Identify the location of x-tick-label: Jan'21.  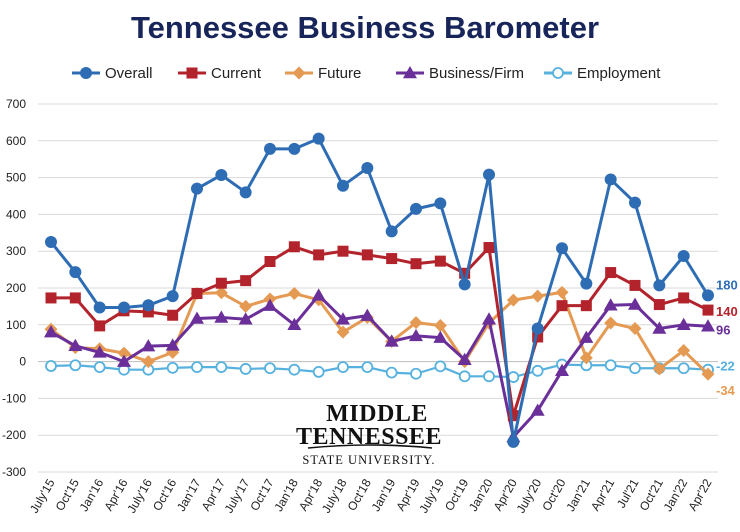
(578, 495).